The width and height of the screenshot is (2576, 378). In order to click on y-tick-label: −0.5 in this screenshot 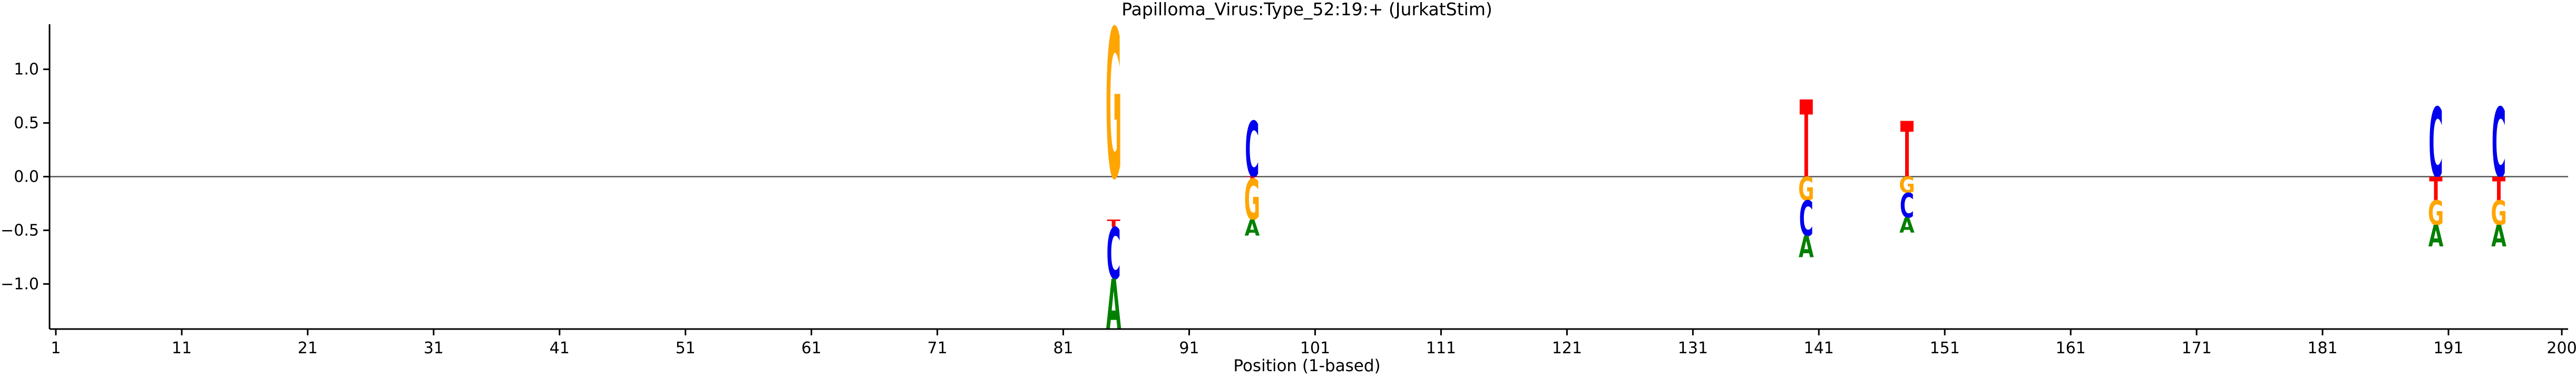, I will do `click(20, 231)`.